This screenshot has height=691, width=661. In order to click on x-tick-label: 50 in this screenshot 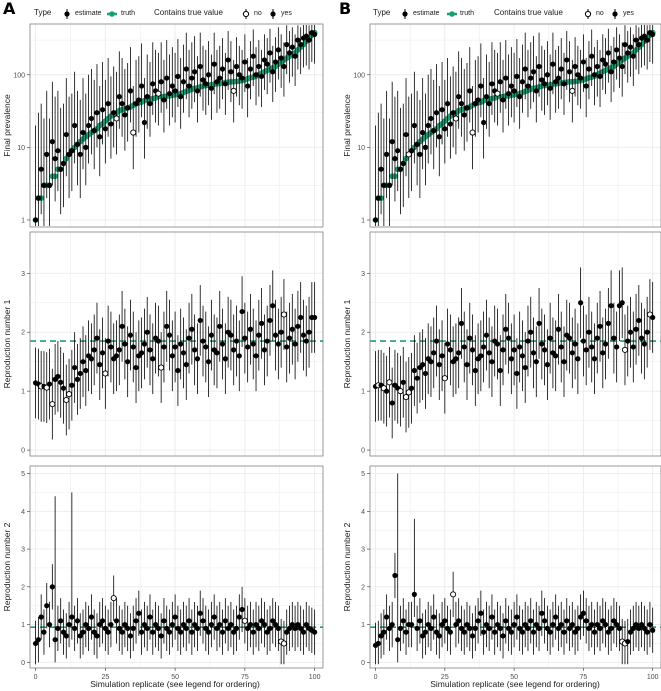, I will do `click(175, 677)`.